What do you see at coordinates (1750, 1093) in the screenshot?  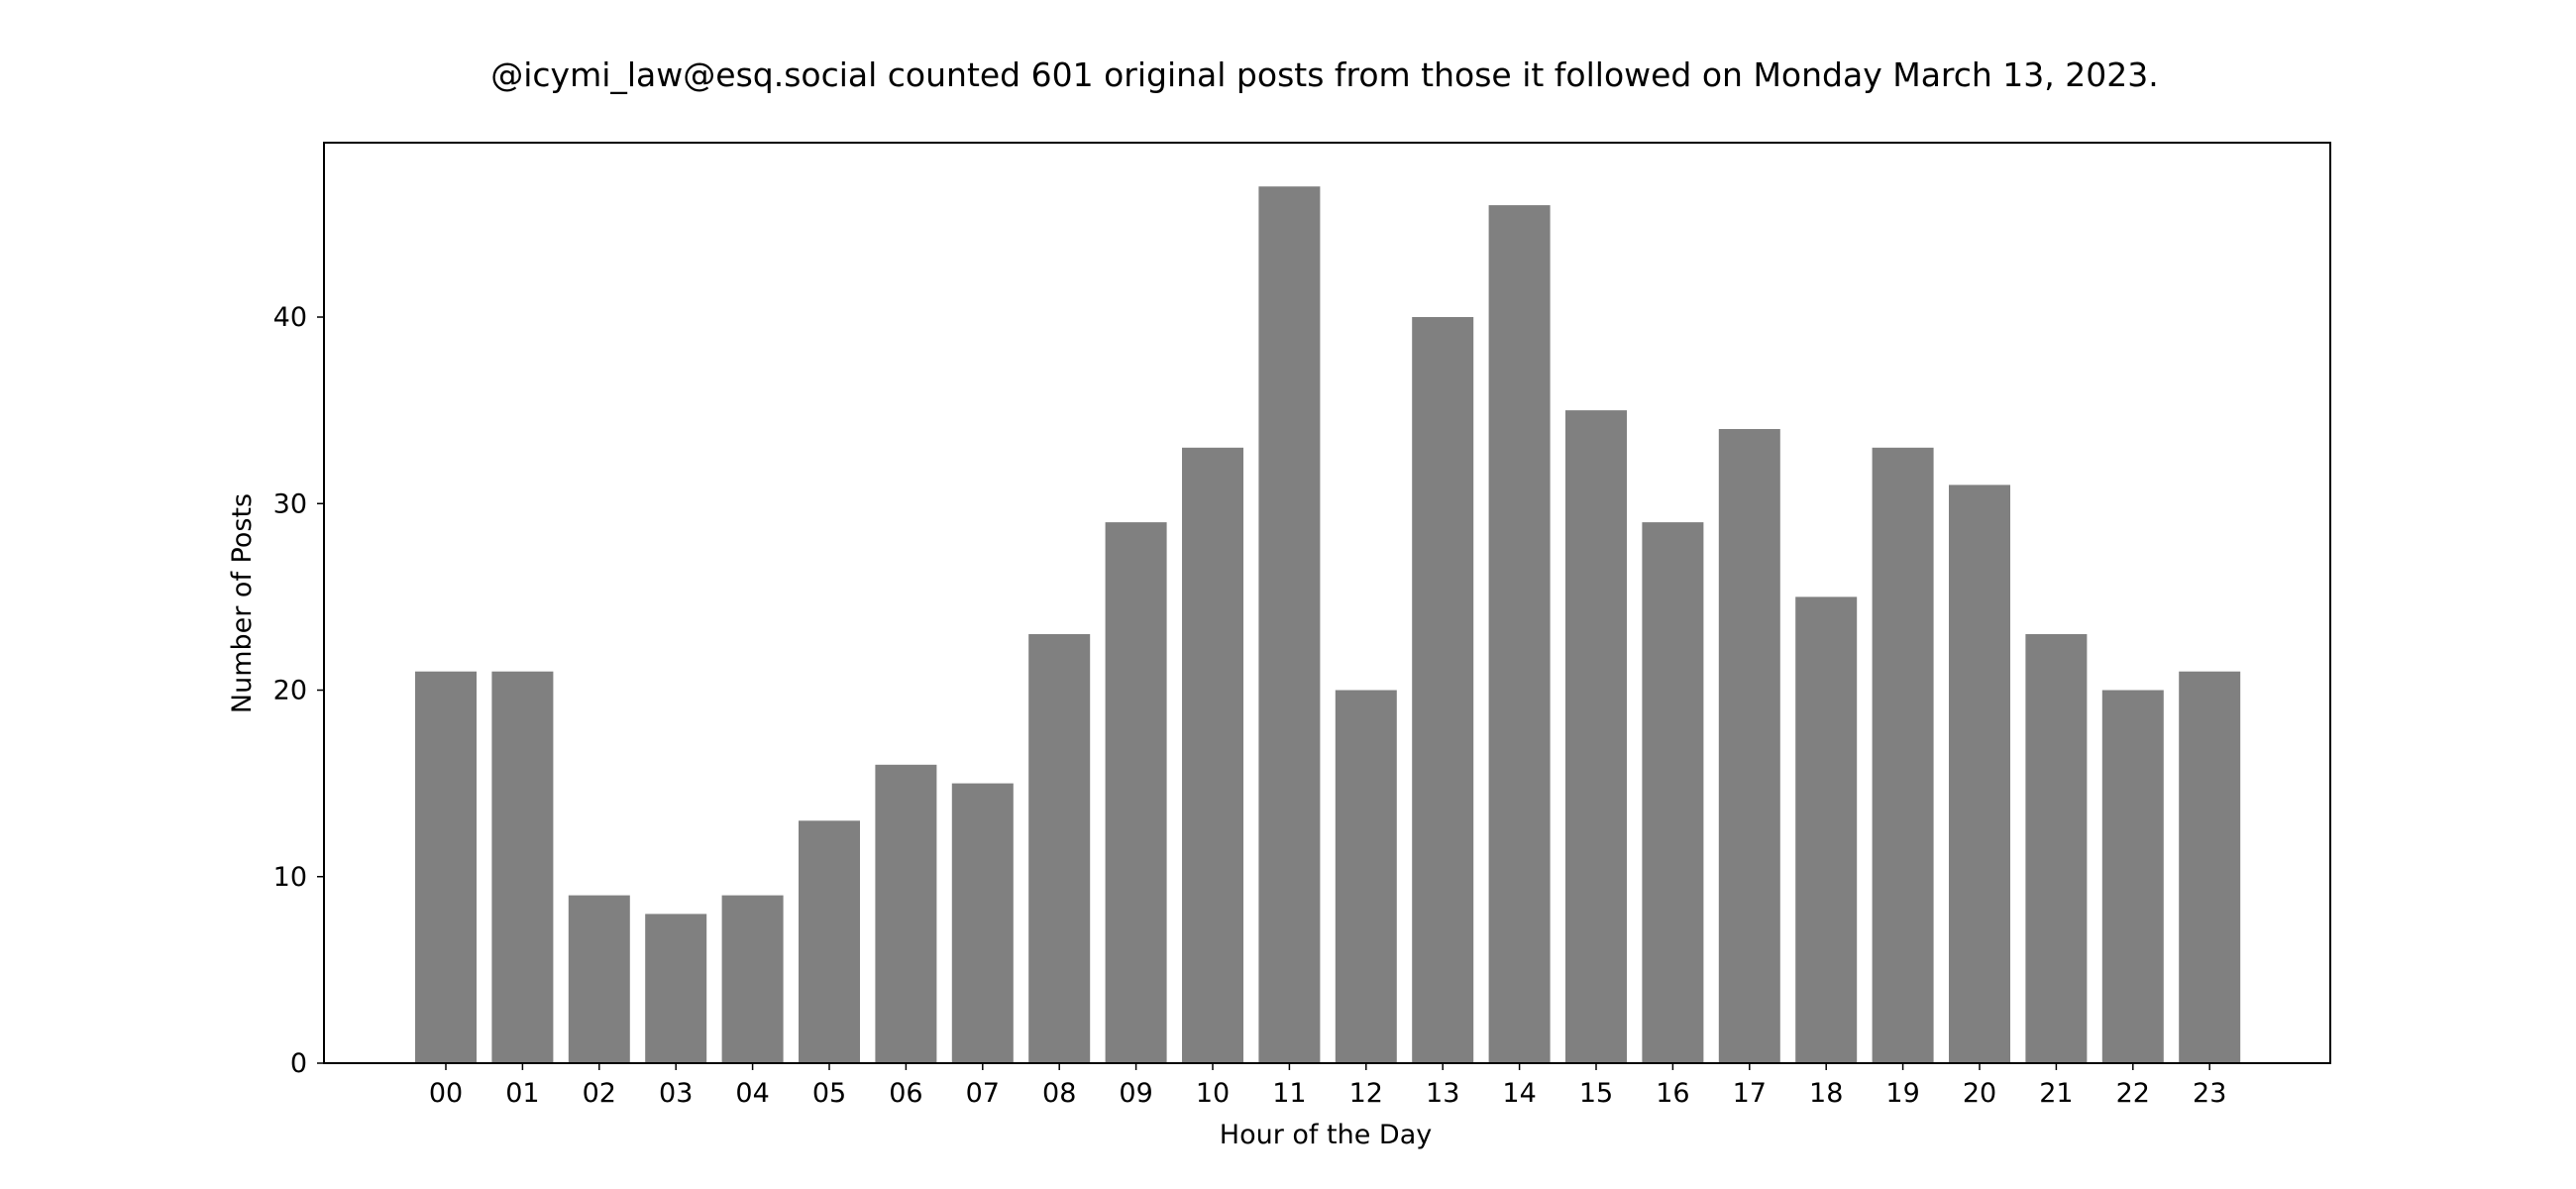 I see `x-tick-label: 17` at bounding box center [1750, 1093].